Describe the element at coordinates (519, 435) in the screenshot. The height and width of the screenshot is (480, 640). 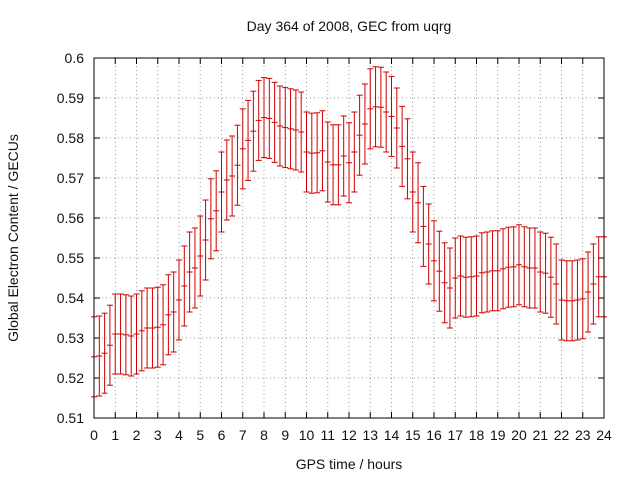
I see `x-tick-label: 20` at that location.